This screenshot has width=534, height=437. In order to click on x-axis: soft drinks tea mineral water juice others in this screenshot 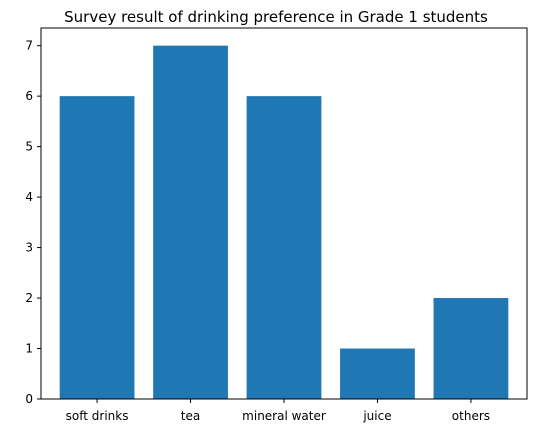, I will do `click(278, 411)`.